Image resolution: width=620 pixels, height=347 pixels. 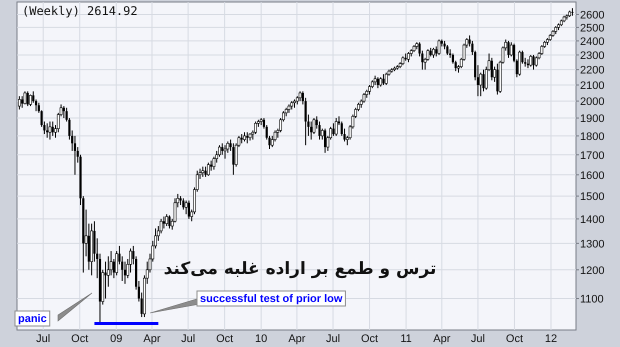 What do you see at coordinates (592, 220) in the screenshot?
I see `y-tick-label: 1400` at bounding box center [592, 220].